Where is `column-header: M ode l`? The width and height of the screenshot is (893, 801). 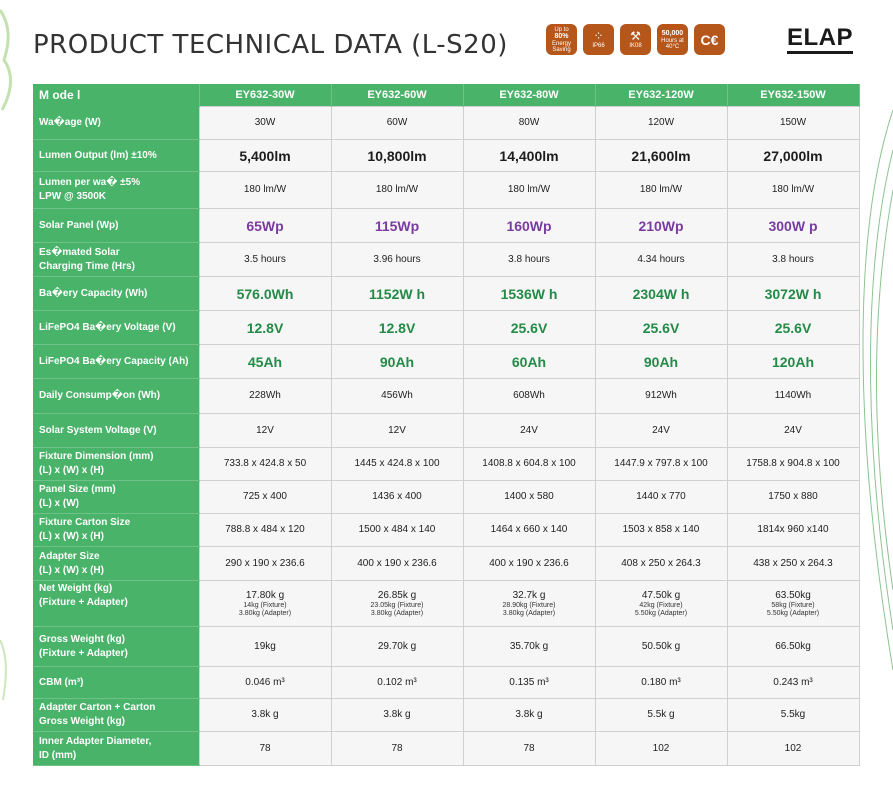 column-header: M ode l is located at coordinates (116, 95).